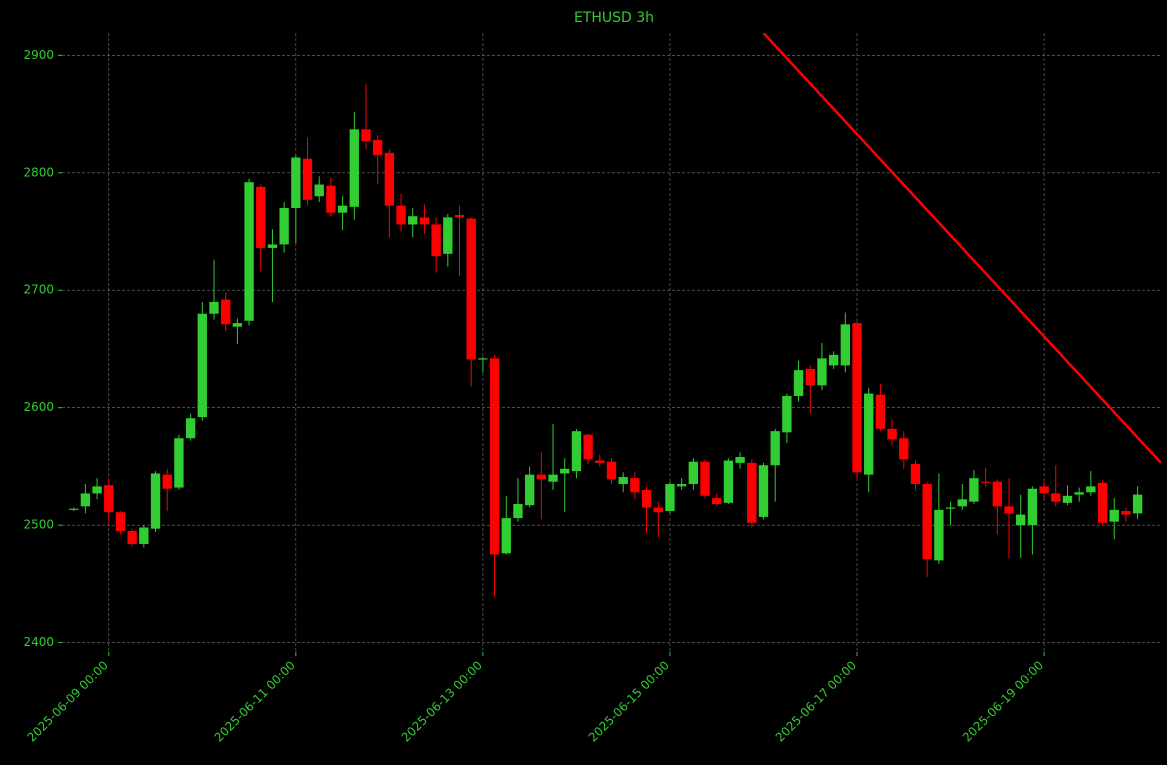 The width and height of the screenshot is (1167, 765). What do you see at coordinates (38, 172) in the screenshot?
I see `y-tick-label: 2800` at bounding box center [38, 172].